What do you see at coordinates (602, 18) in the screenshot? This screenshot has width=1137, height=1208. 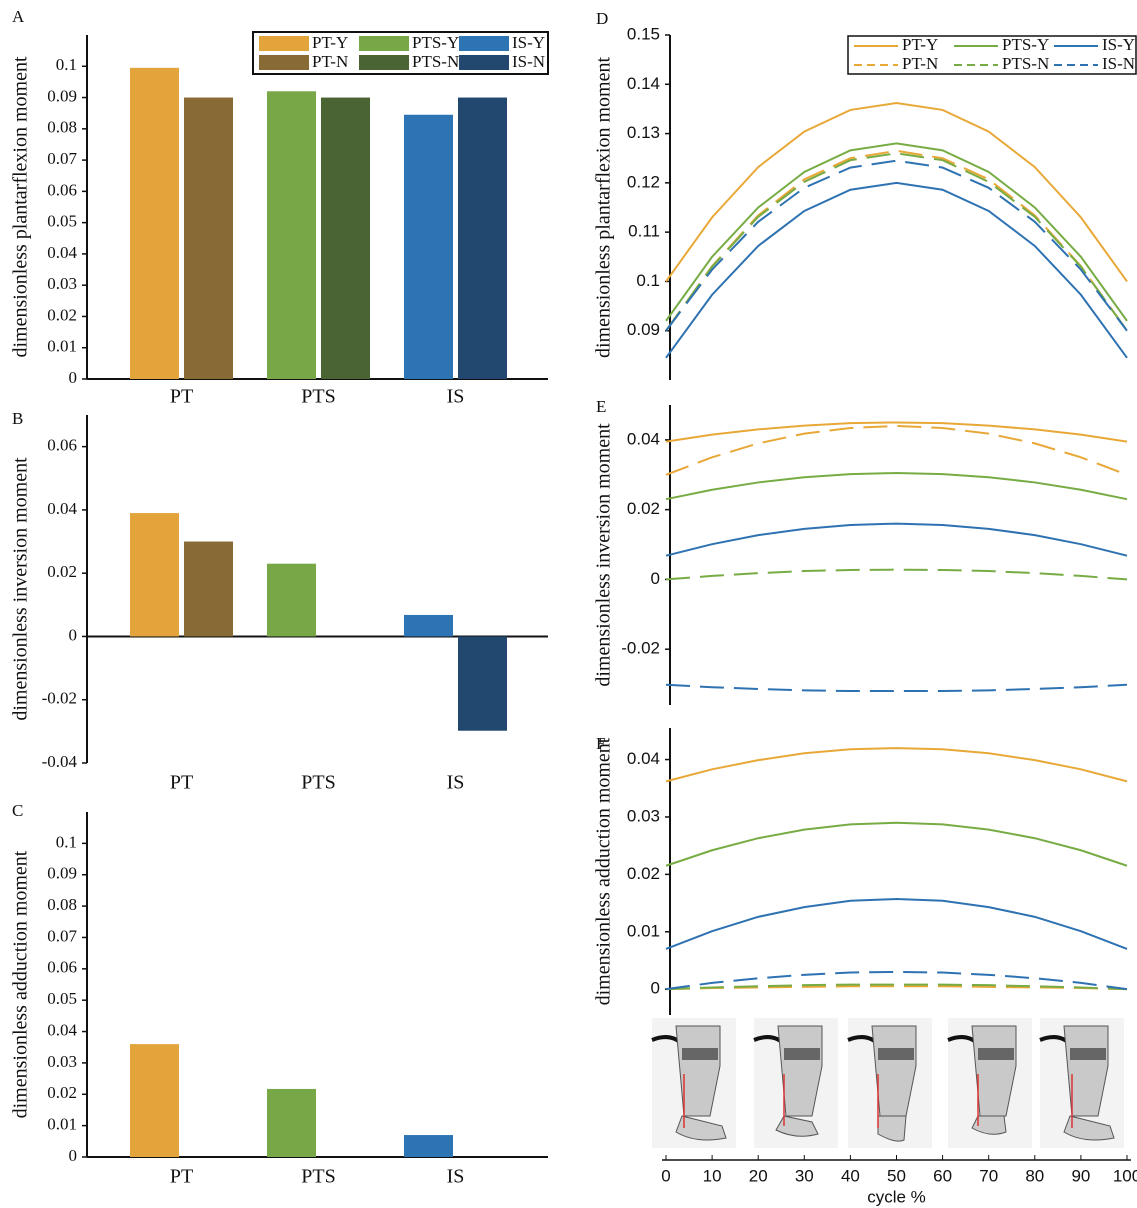 I see `panel-label: D` at bounding box center [602, 18].